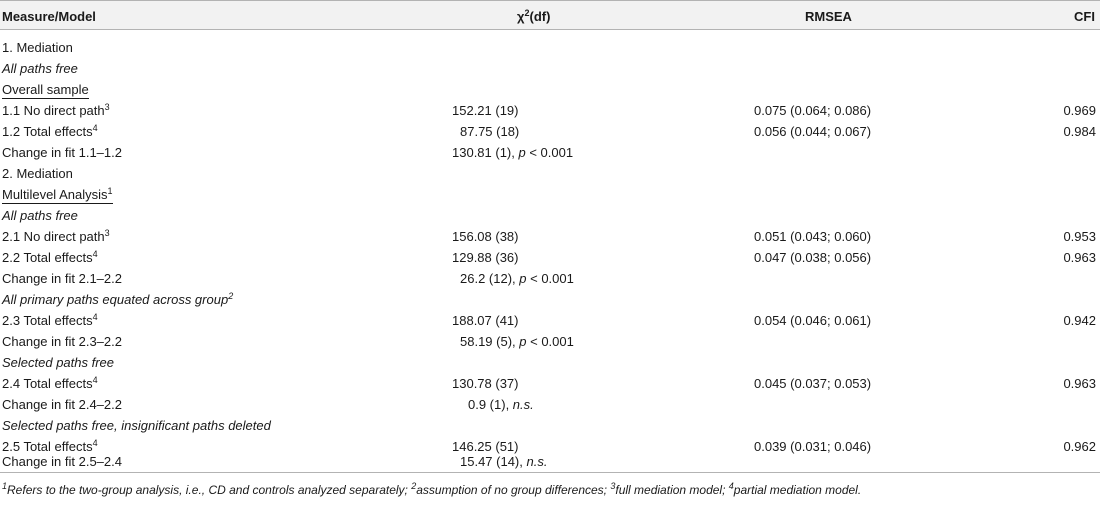 This screenshot has width=1100, height=506. Describe the element at coordinates (613, 486) in the screenshot. I see `footnote-marker: 3` at that location.